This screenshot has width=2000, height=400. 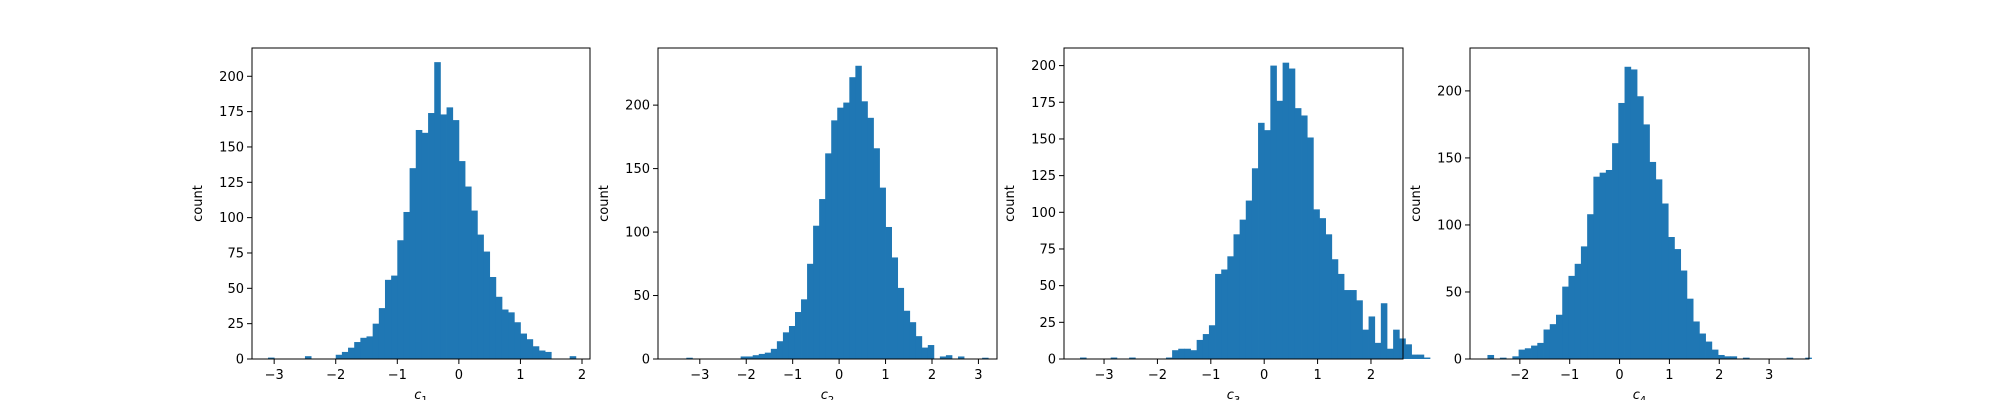 What do you see at coordinates (520, 375) in the screenshot?
I see `x-tick-label: 1` at bounding box center [520, 375].